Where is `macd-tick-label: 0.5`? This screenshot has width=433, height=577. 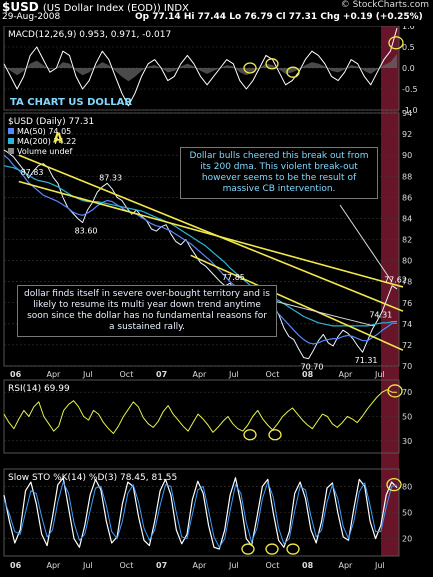 macd-tick-label: 0.5 is located at coordinates (408, 47).